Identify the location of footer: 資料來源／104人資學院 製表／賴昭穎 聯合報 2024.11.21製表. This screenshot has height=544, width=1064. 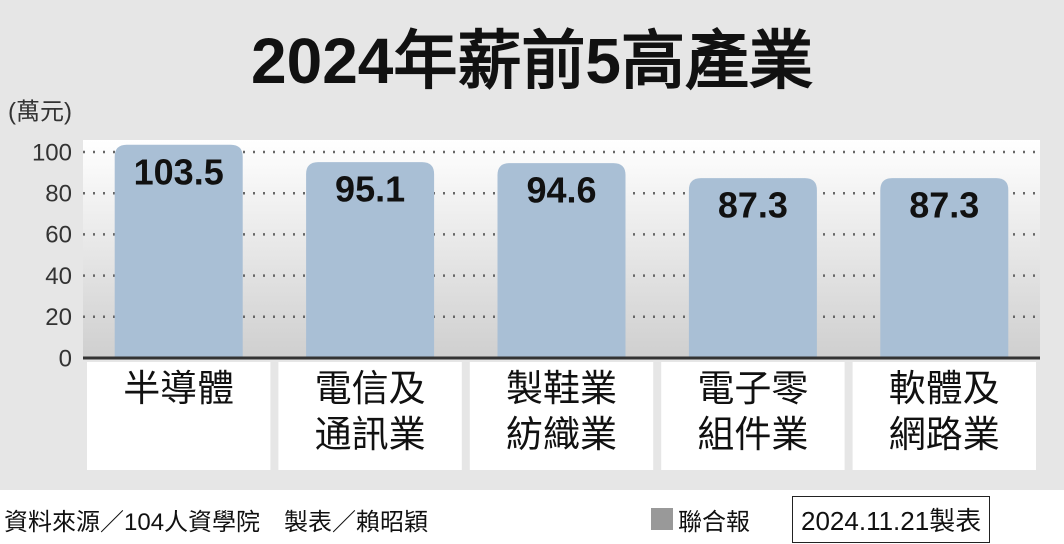
(532, 517).